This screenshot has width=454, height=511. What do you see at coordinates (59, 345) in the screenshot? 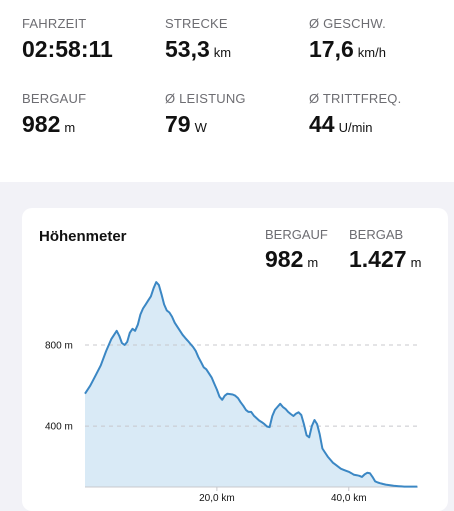
I see `y-tick-label: 800 m` at bounding box center [59, 345].